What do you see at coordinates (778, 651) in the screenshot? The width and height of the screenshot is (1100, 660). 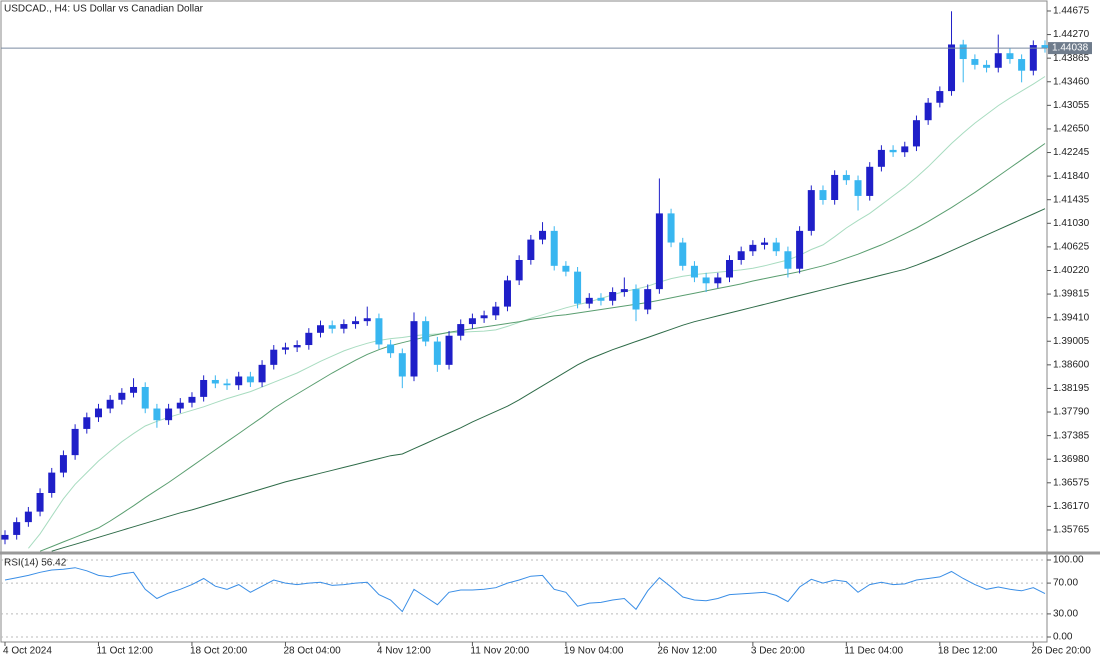 I see `x-tick-label: 3 Dec 20:00` at bounding box center [778, 651].